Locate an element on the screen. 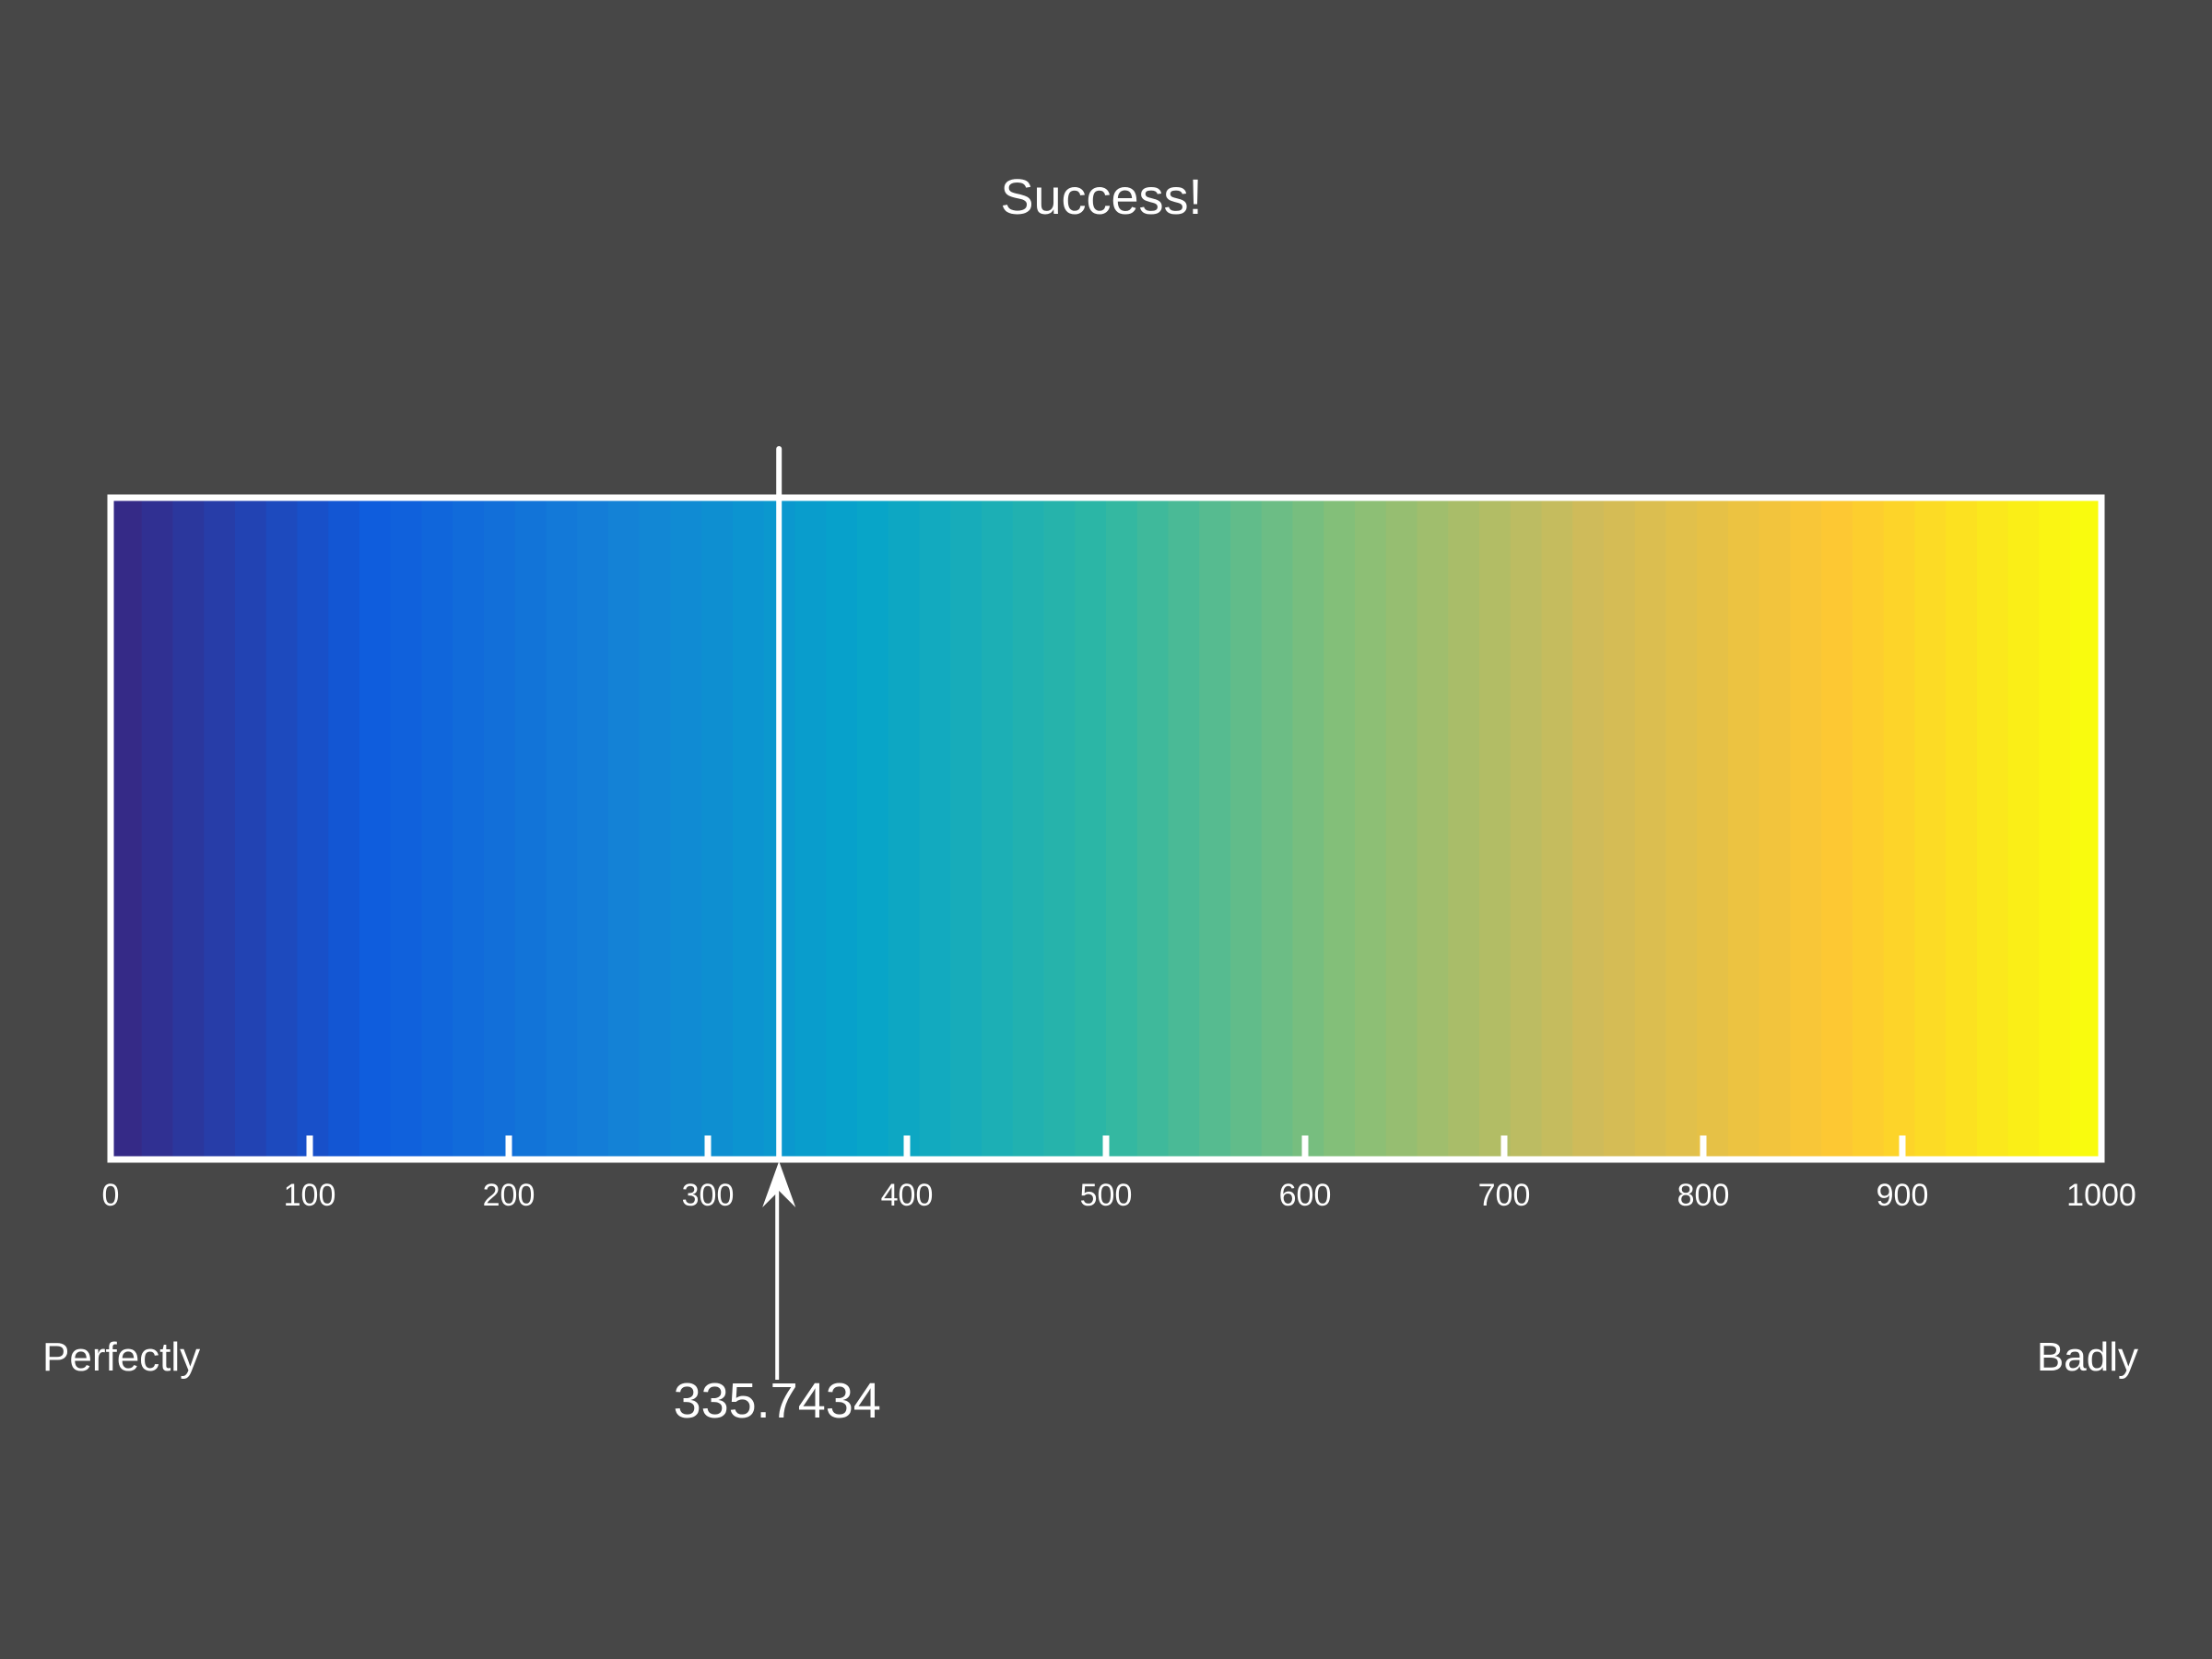  x-tick-label: 500 is located at coordinates (1106, 1195).